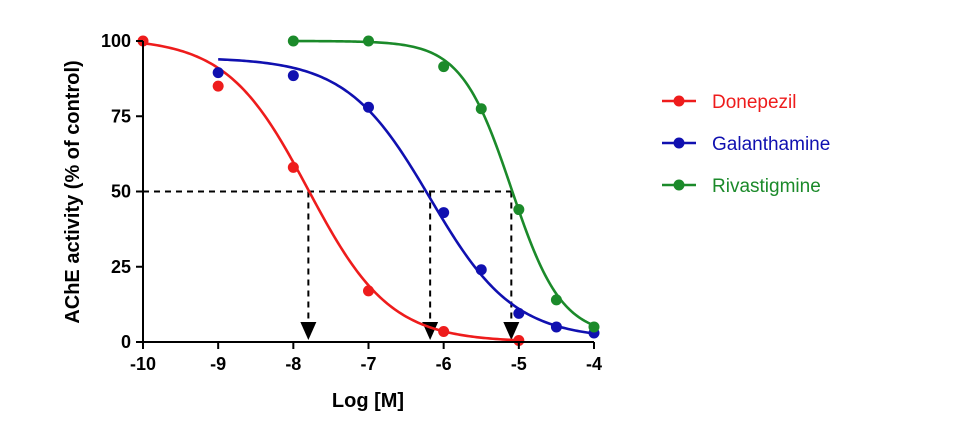 This screenshot has width=962, height=436. Describe the element at coordinates (126, 342) in the screenshot. I see `y-tick-label: 0` at that location.